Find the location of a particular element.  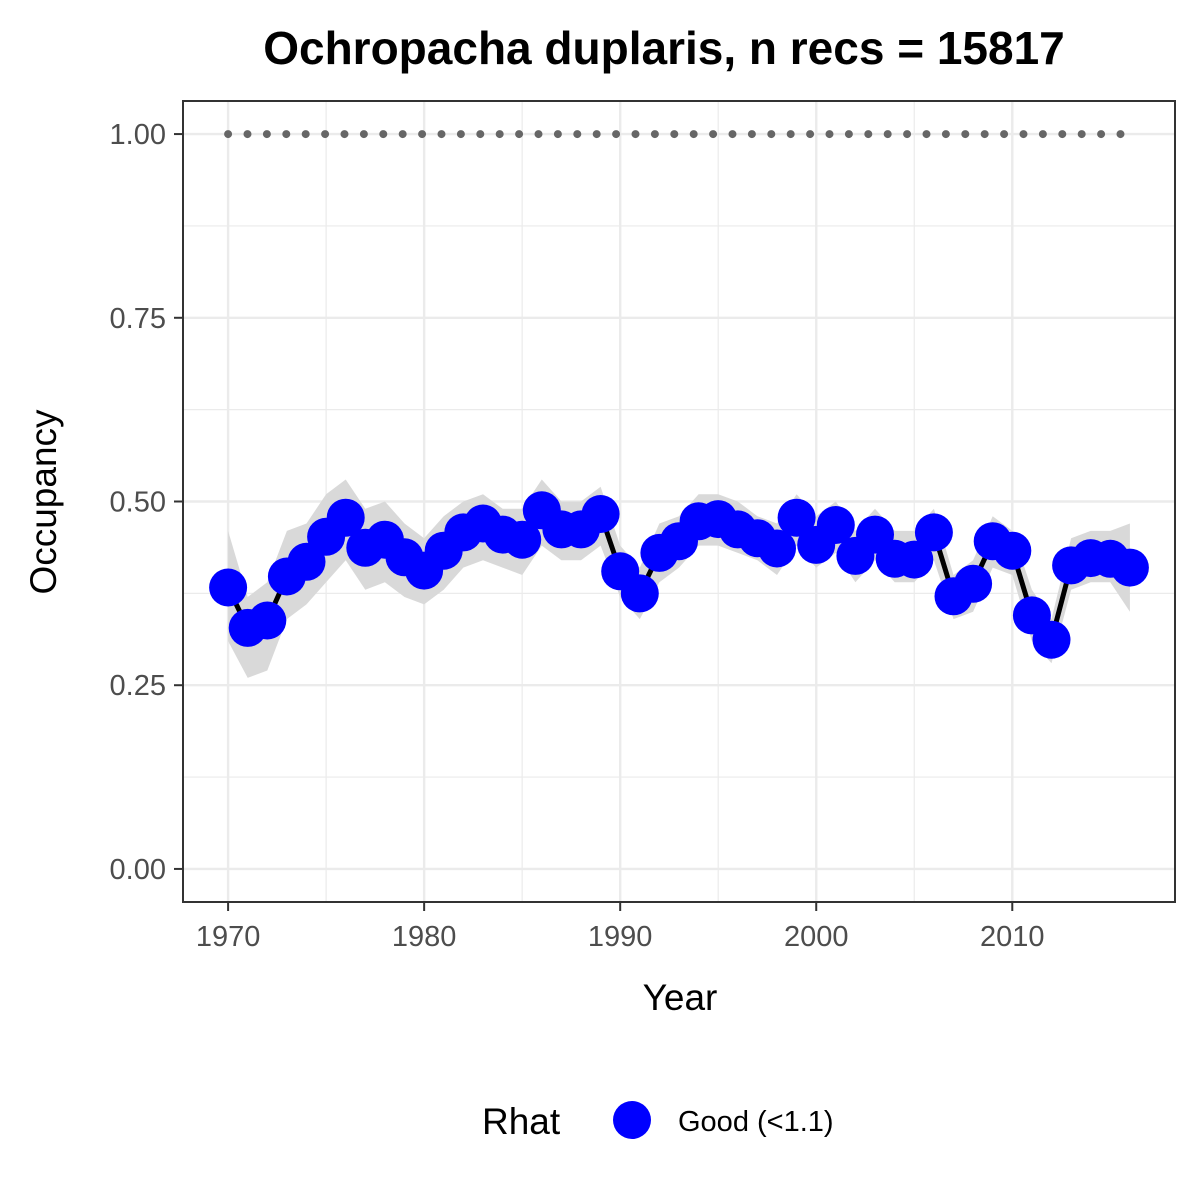

x-axis-title: Year is located at coordinates (680, 997).